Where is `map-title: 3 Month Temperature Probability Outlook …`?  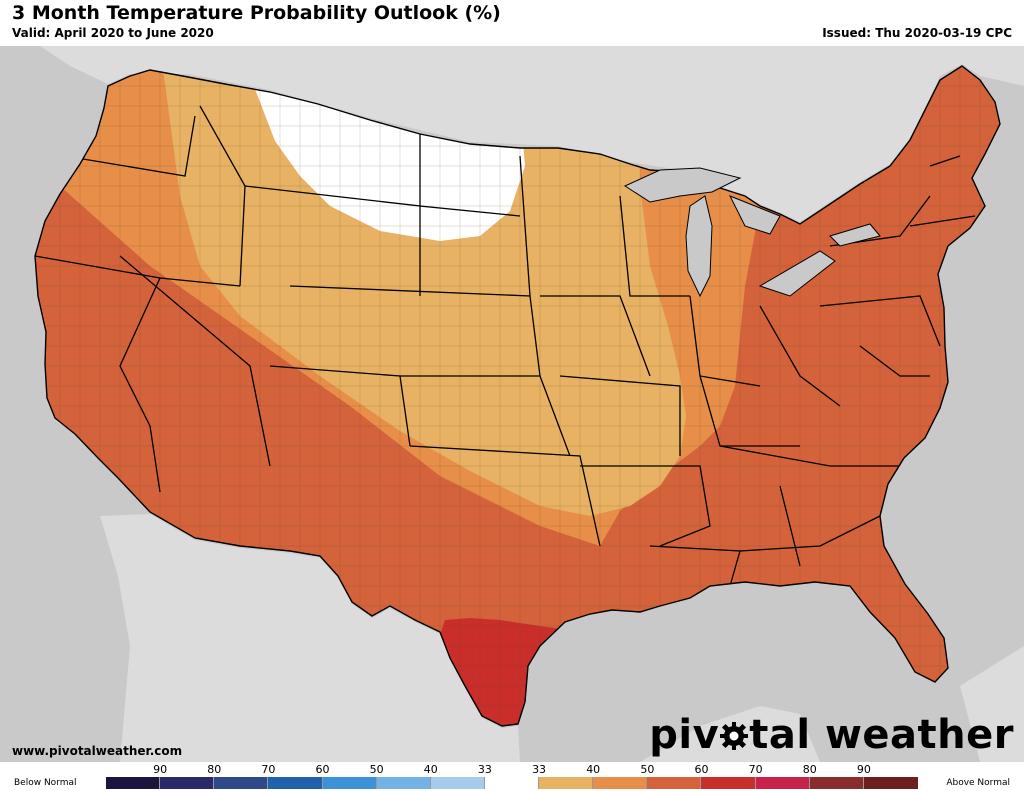 map-title: 3 Month Temperature Probability Outlook … is located at coordinates (256, 13).